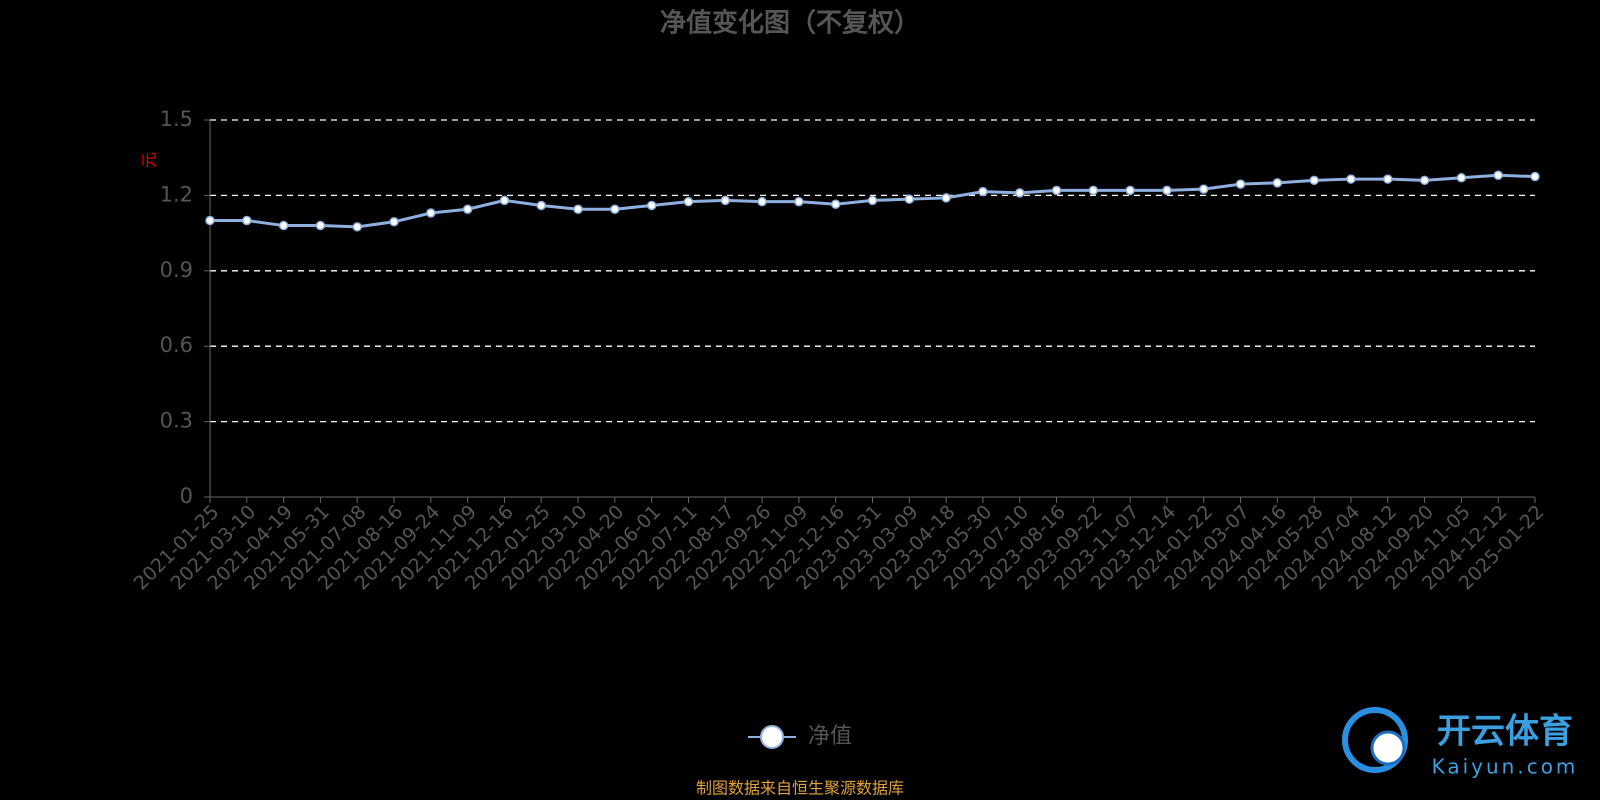 The image size is (1600, 800). I want to click on source-note: 制图数据来自恒生聚源数据库, so click(800, 788).